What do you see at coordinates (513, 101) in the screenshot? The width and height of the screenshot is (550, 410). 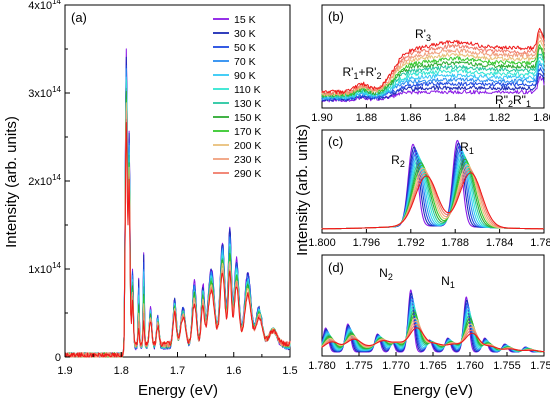 I see `panel-b-annotation-r2r1: R"2R"1` at bounding box center [513, 101].